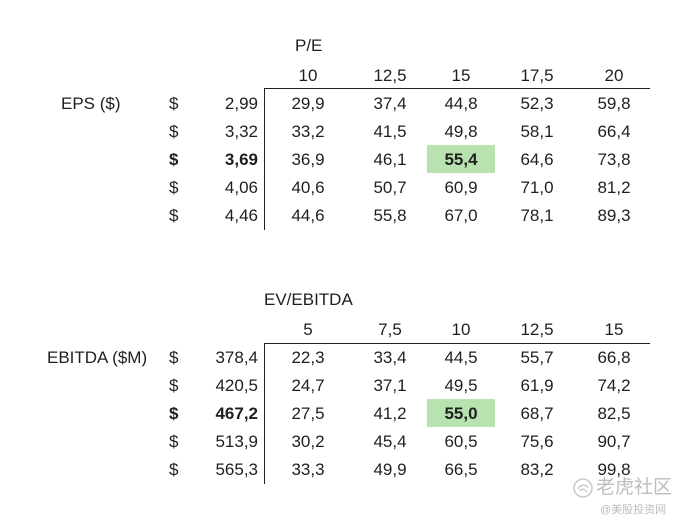  I want to click on value-cell: 58,1, so click(537, 131).